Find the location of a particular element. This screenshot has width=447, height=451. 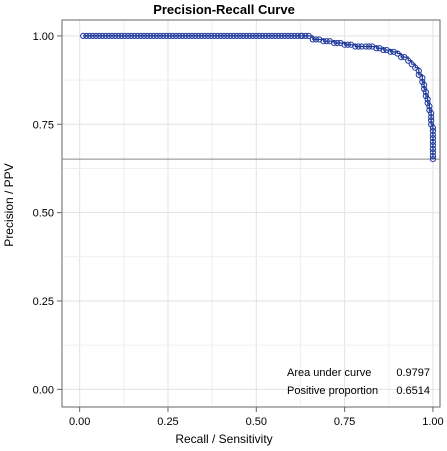

auc-value: 0.9797 is located at coordinates (413, 373).